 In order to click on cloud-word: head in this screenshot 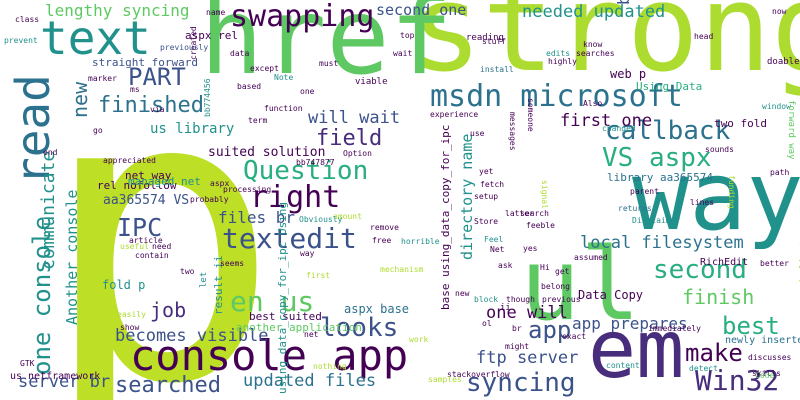, I will do `click(704, 36)`.